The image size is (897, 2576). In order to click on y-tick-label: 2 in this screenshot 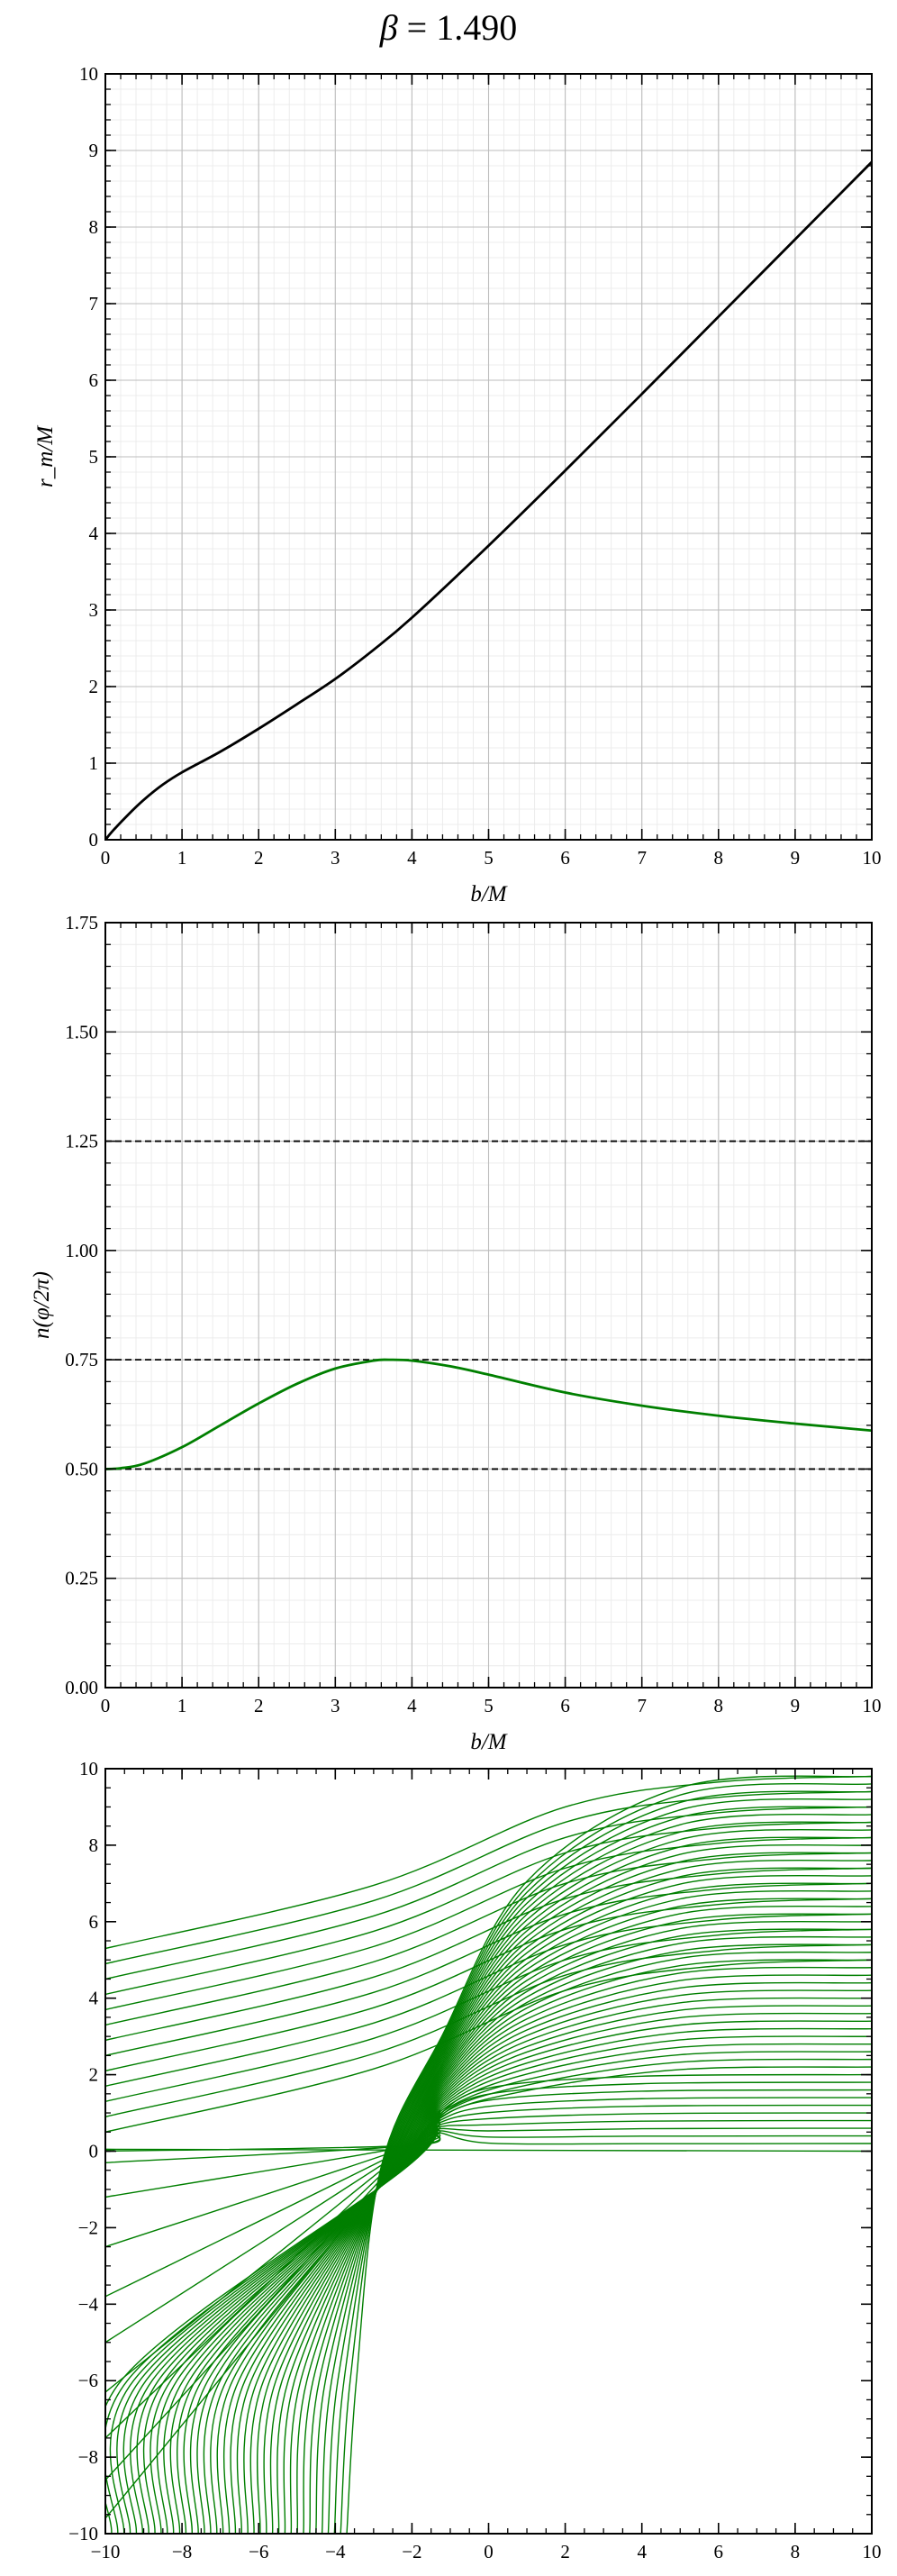, I will do `click(94, 2075)`.